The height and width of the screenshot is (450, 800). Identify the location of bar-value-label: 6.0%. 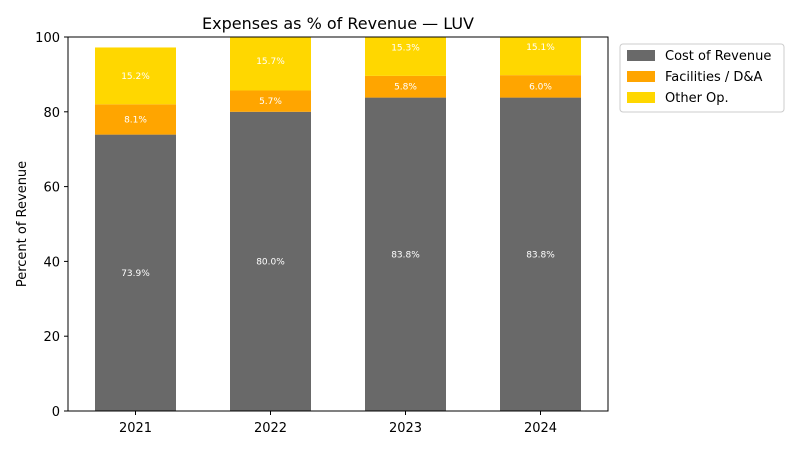
(540, 87).